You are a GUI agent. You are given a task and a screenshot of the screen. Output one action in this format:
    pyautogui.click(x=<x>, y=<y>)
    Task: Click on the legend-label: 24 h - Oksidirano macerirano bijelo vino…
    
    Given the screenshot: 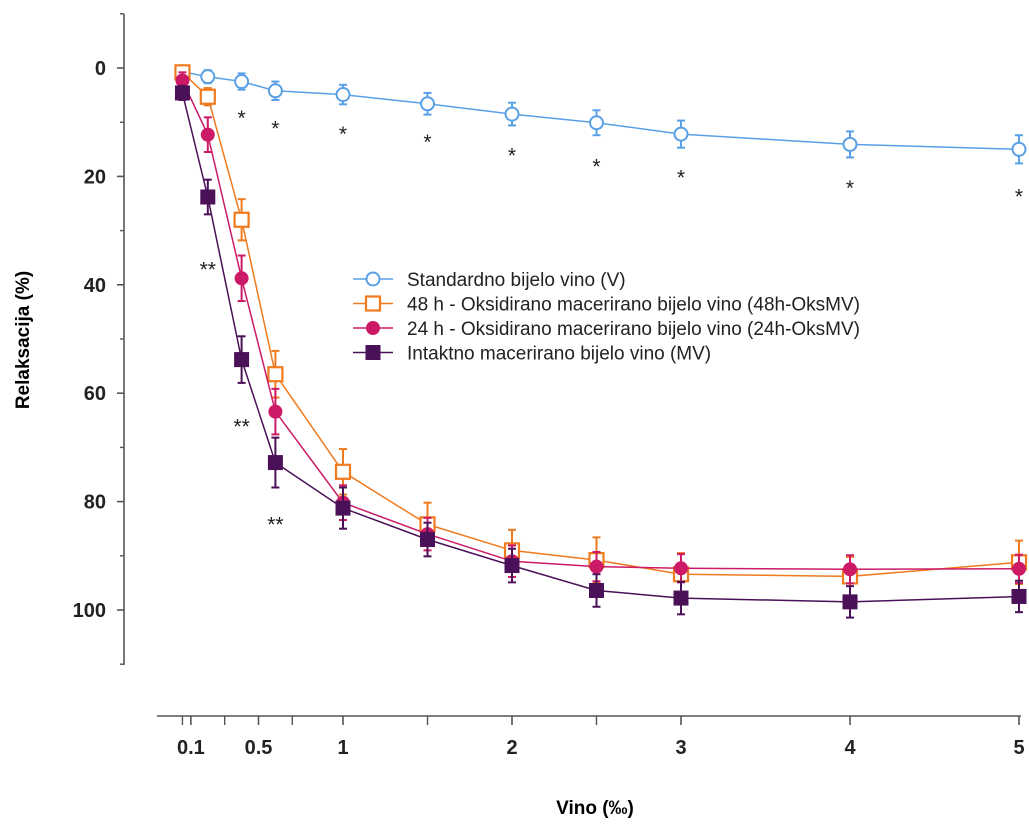 What is the action you would take?
    pyautogui.click(x=633, y=329)
    